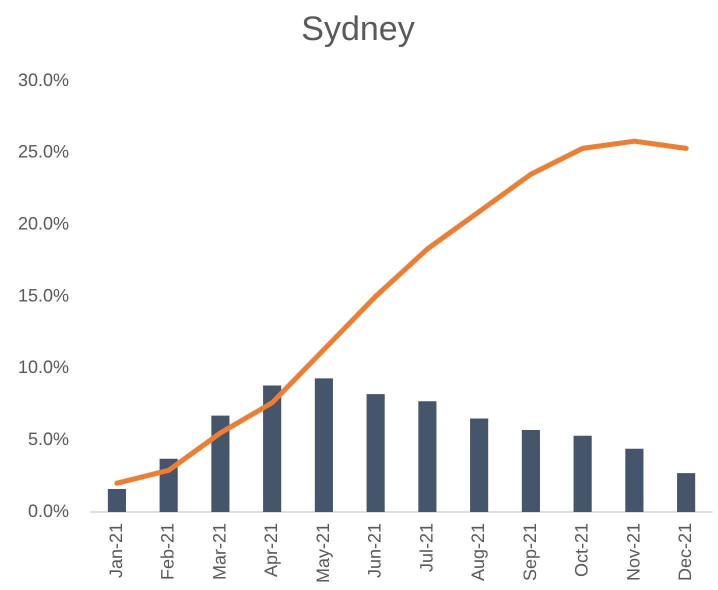  What do you see at coordinates (44, 295) in the screenshot?
I see `y-tick-label: 15.0%` at bounding box center [44, 295].